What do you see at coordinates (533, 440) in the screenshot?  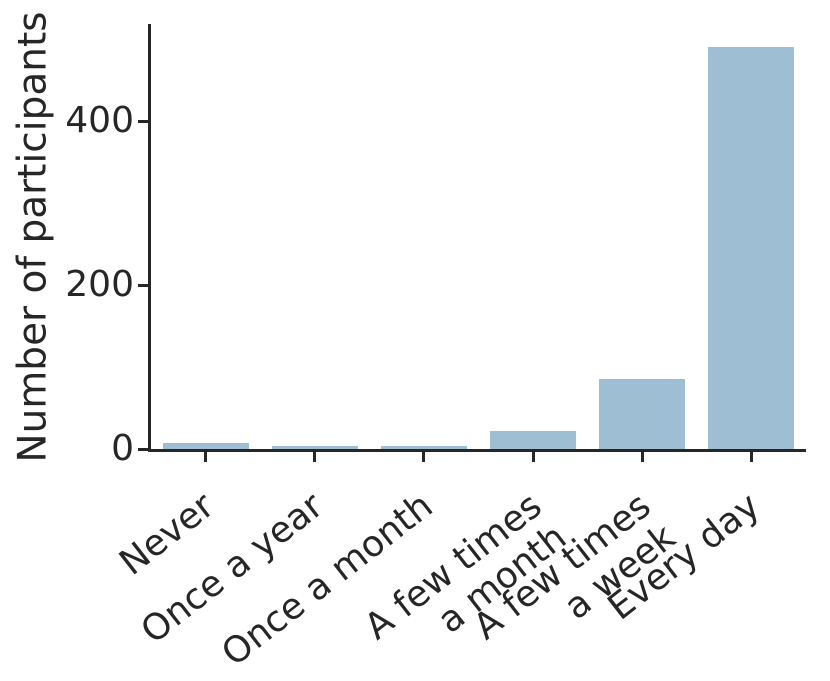 I see `bar-a-few-times-a-month` at bounding box center [533, 440].